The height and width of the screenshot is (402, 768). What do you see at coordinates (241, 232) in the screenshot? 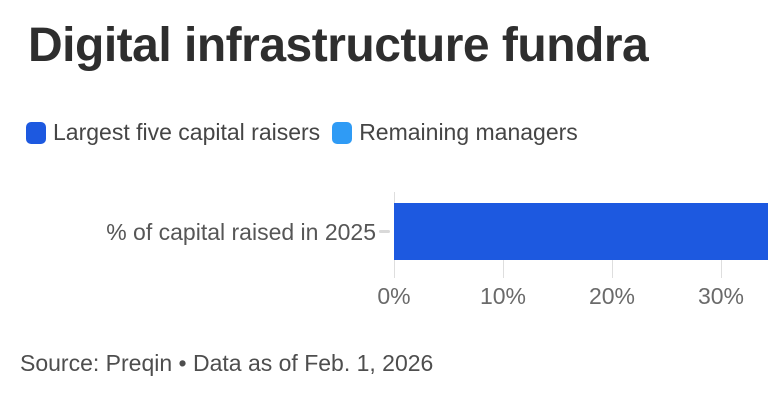
I see `category-label: % of capital raised in 2025` at bounding box center [241, 232].